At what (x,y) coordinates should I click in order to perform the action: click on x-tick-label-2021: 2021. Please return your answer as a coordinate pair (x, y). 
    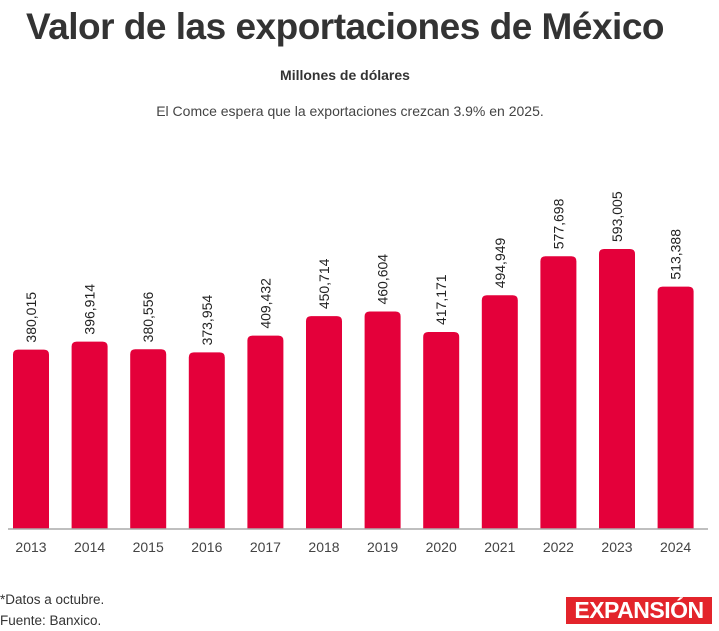
    Looking at the image, I should click on (499, 547).